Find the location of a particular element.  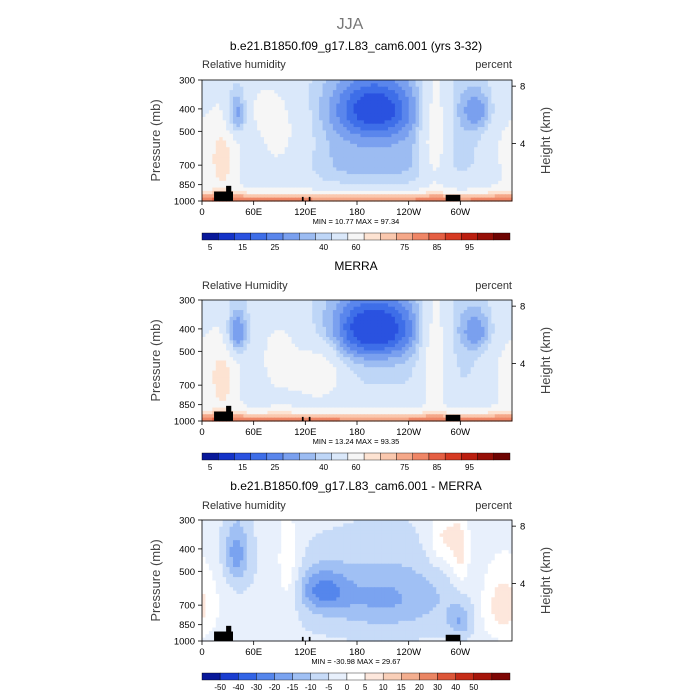

colorbar-label: 85 is located at coordinates (437, 247).